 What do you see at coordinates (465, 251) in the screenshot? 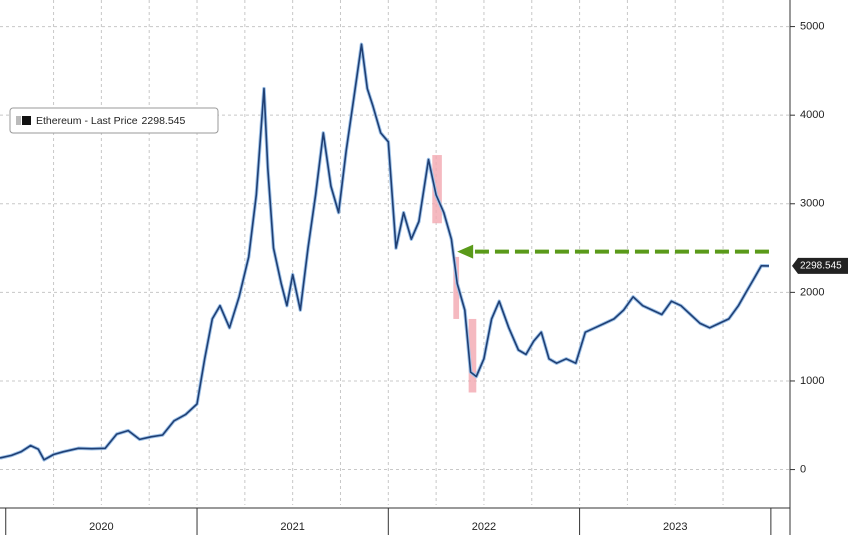
I see `arrow-head` at bounding box center [465, 251].